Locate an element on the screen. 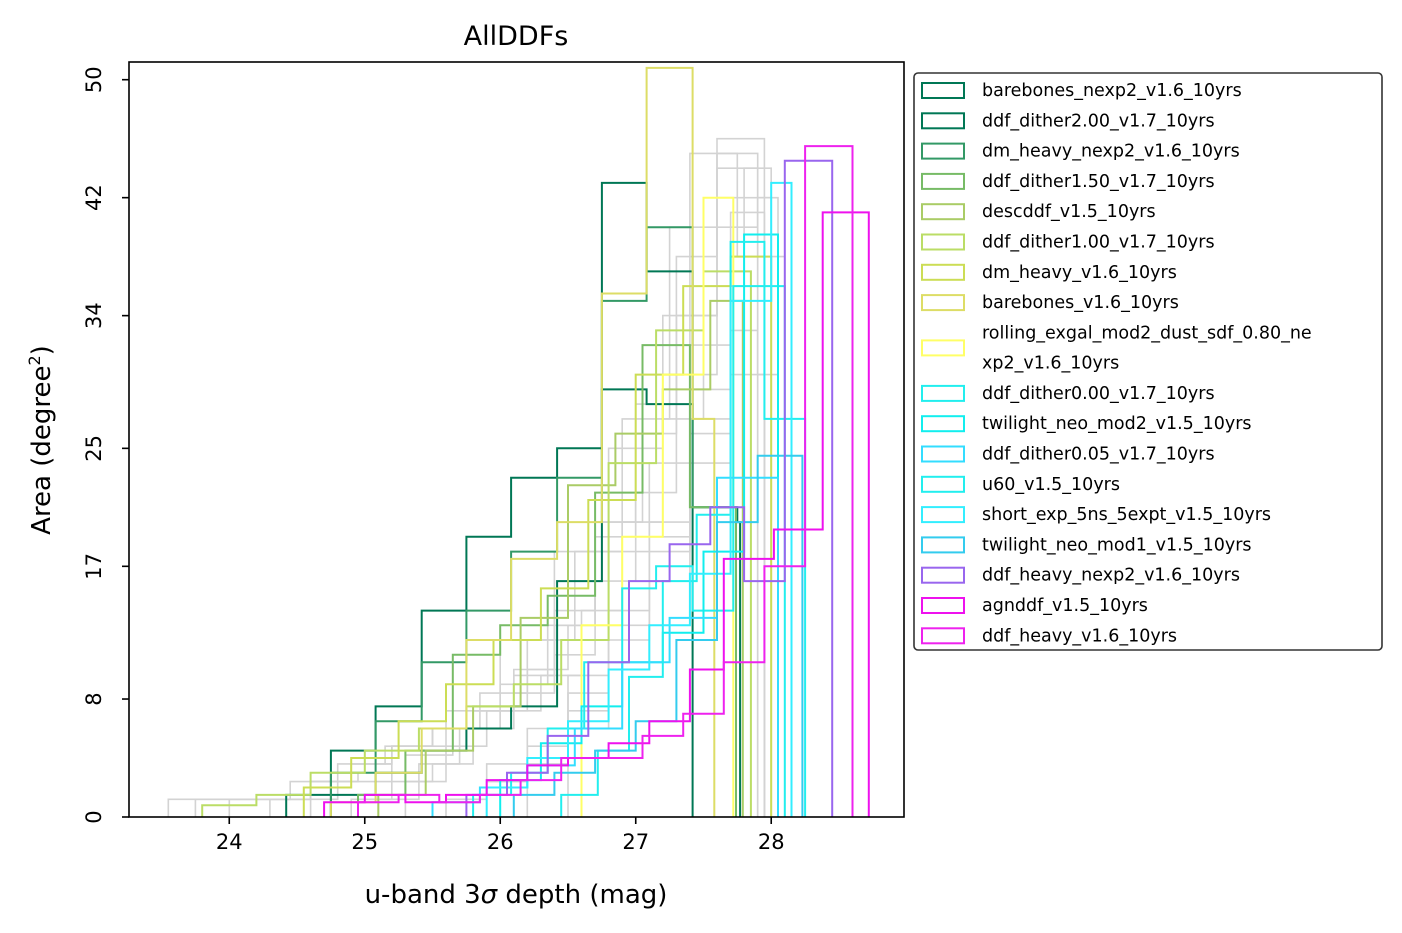  legend-label: ddf_heavy_nexp2_v1.6_10yrs is located at coordinates (1111, 576).